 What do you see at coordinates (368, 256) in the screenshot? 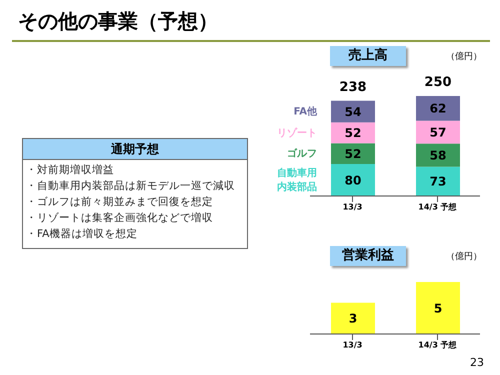
I see `chart-title: 営業利益` at bounding box center [368, 256].